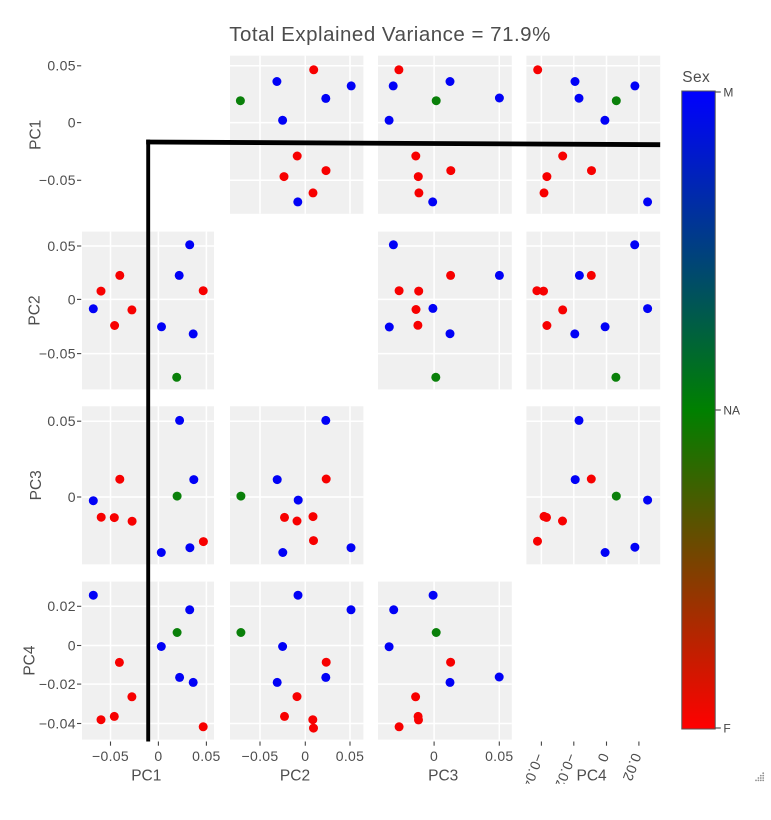 The width and height of the screenshot is (771, 820). Describe the element at coordinates (57, 723) in the screenshot. I see `svg-text: −0.04` at that location.